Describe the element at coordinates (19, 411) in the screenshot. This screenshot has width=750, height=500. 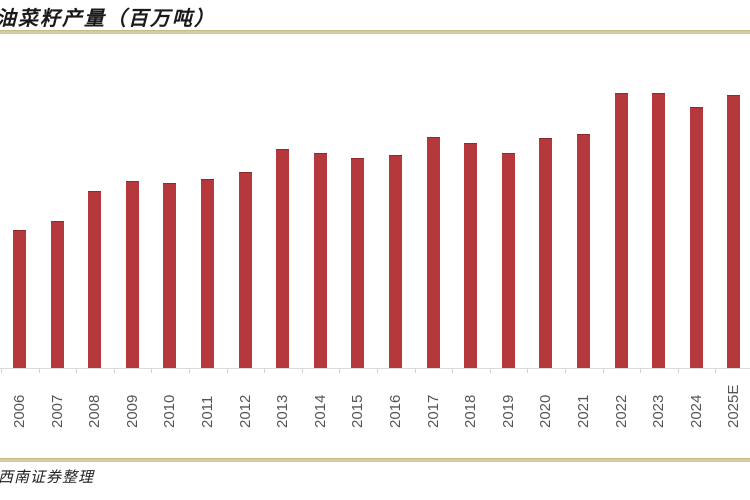
I see `x-tick-label: 2006` at that location.